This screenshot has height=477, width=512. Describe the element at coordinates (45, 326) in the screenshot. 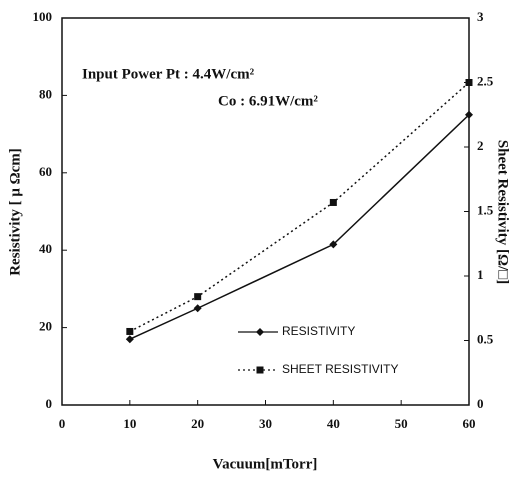

I see `y-tick-label: 20` at that location.